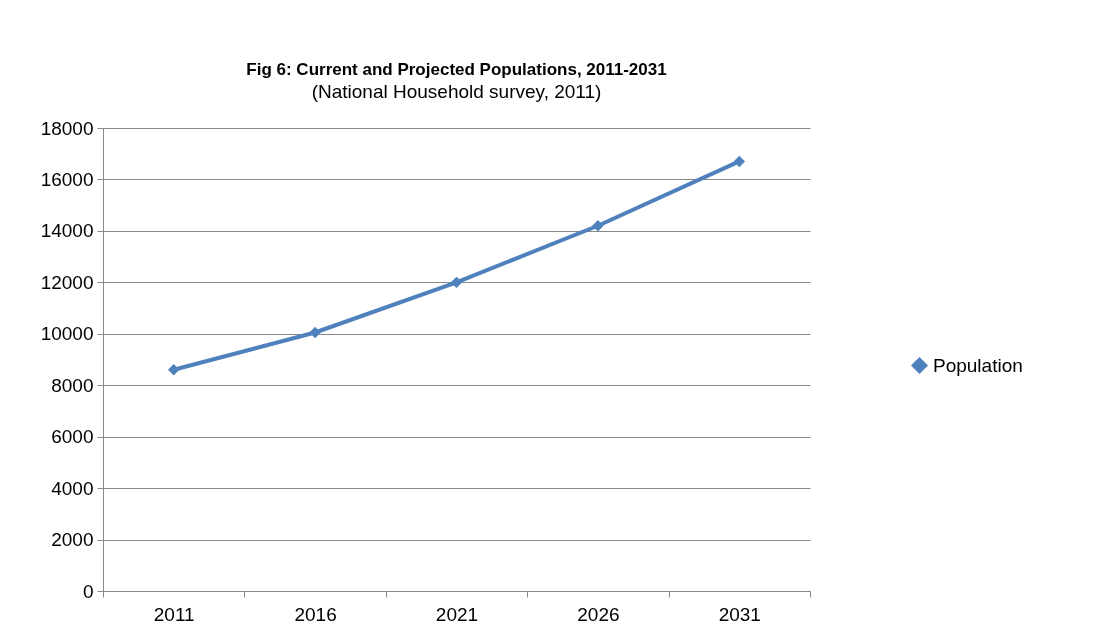 The width and height of the screenshot is (1112, 639). What do you see at coordinates (72, 540) in the screenshot?
I see `y-tick-label: 2000` at bounding box center [72, 540].